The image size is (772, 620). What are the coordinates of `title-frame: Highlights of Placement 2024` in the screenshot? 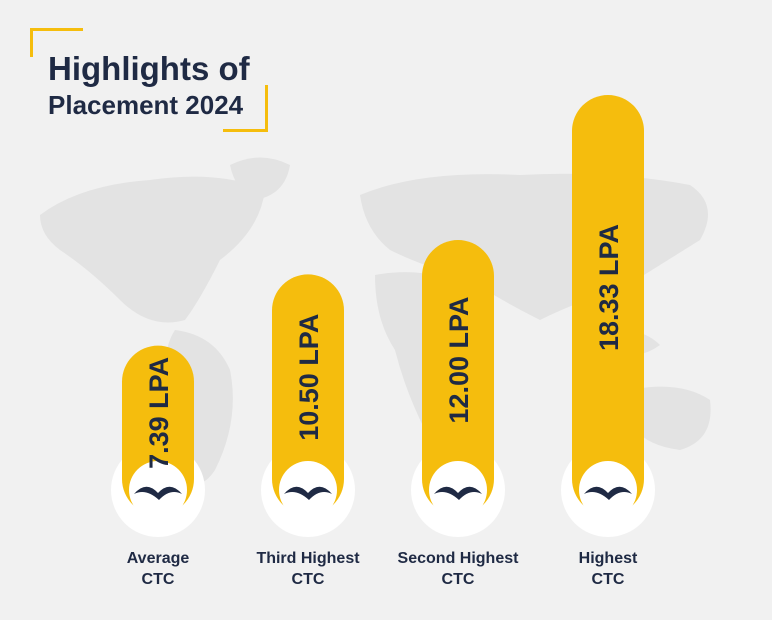 It's located at (149, 80).